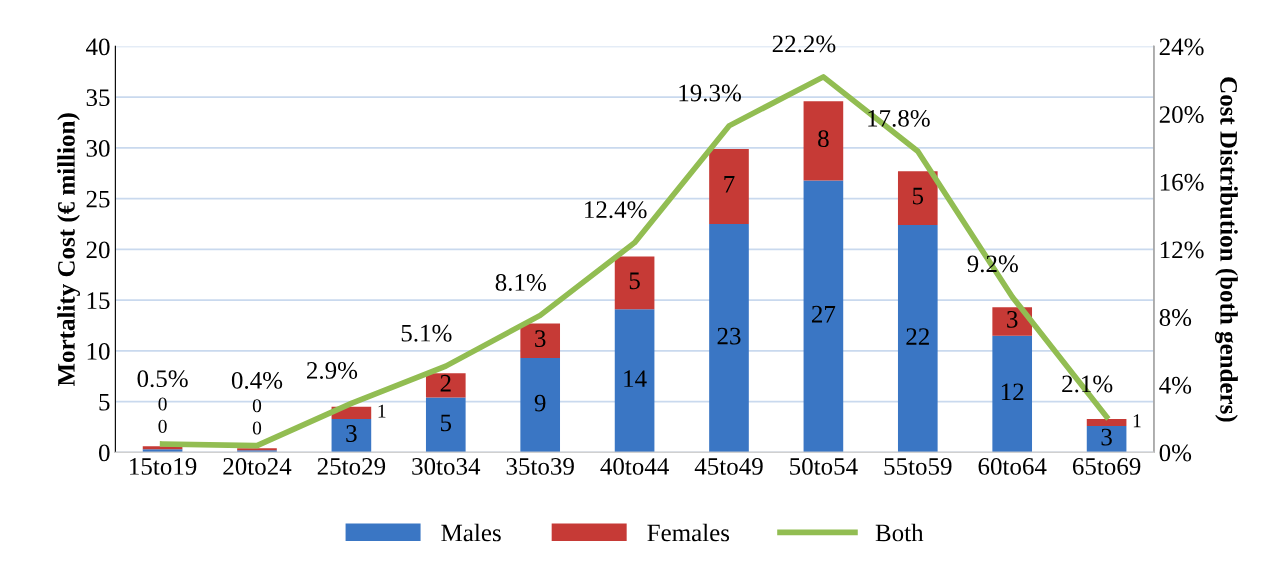 The image size is (1282, 580). Describe the element at coordinates (426, 333) in the screenshot. I see `data-label: 5.1%` at that location.